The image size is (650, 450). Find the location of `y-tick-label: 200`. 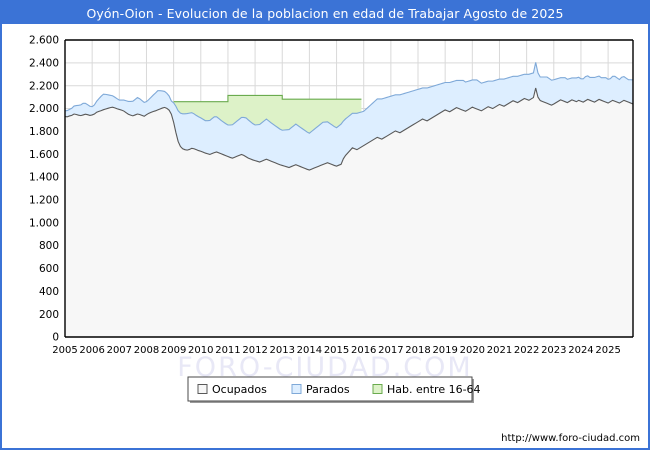

y-tick-label: 200 is located at coordinates (49, 315).